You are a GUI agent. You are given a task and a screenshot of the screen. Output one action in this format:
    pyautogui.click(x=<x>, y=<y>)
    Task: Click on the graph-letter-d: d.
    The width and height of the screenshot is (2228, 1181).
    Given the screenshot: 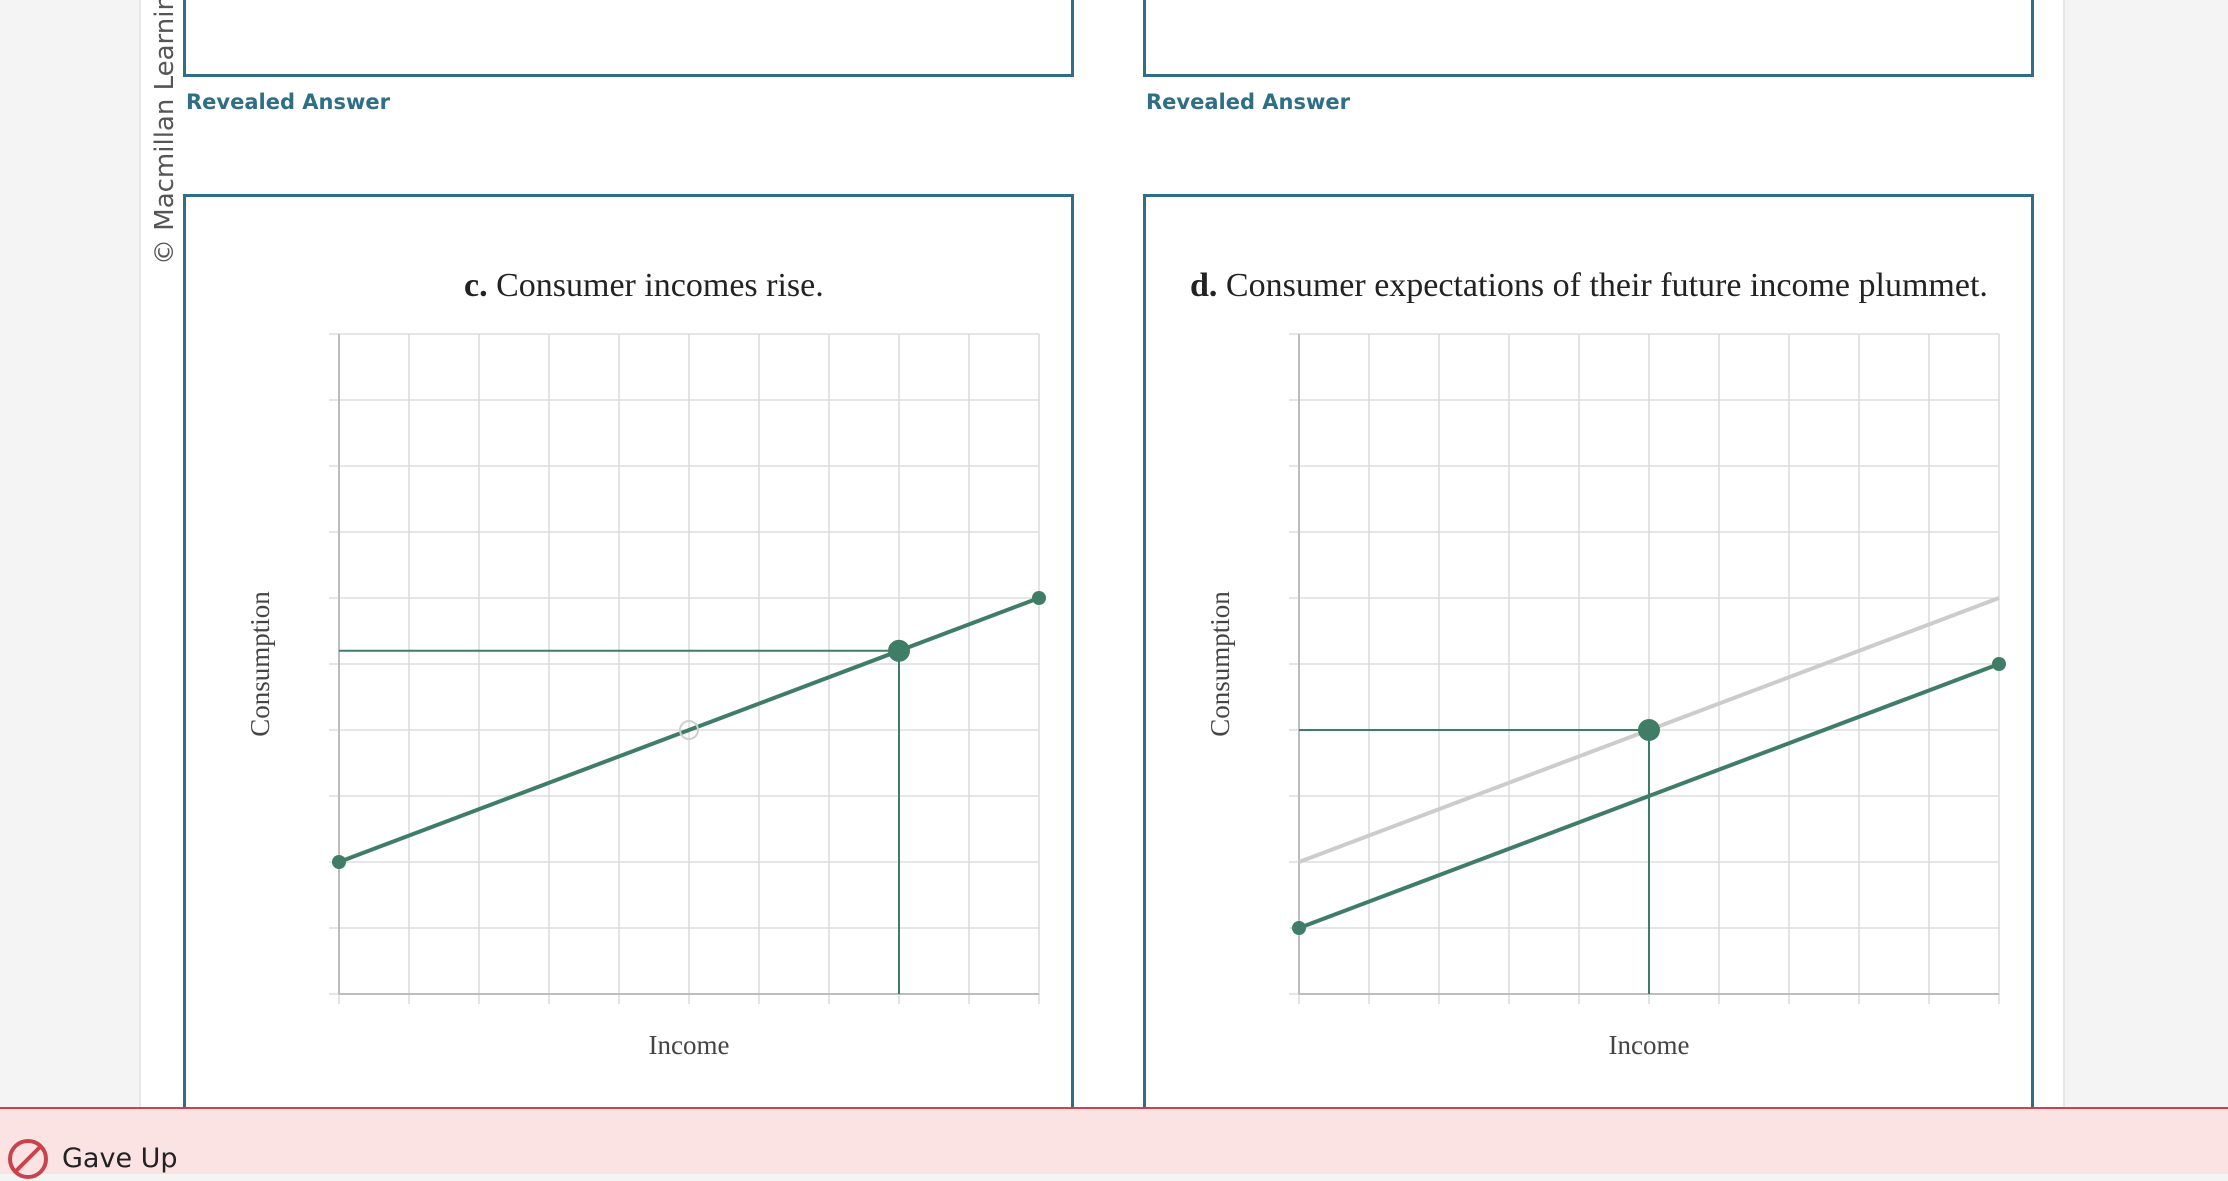 What is the action you would take?
    pyautogui.click(x=1204, y=285)
    